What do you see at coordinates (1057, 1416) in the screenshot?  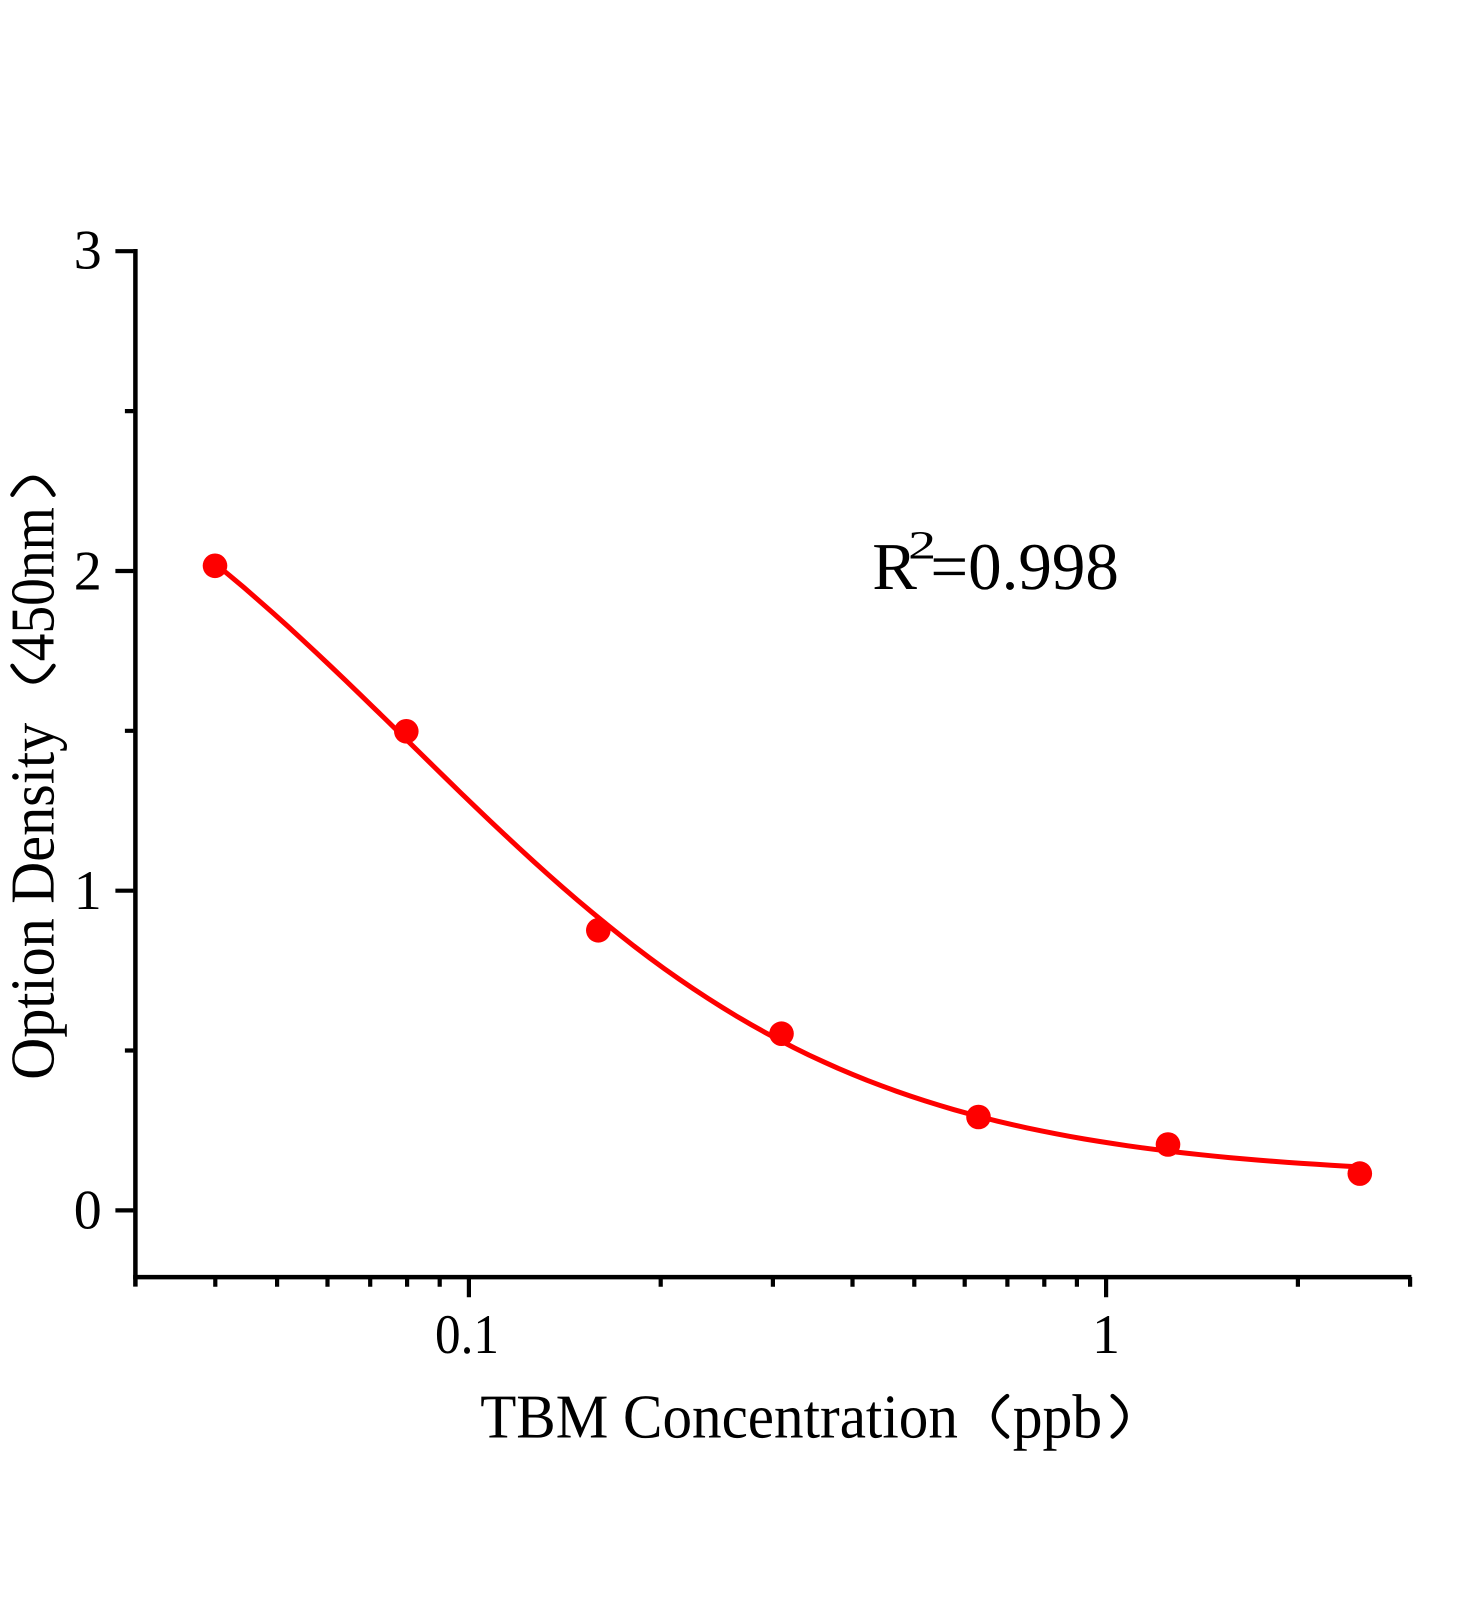 I see `svg-text: ppb` at bounding box center [1057, 1416].